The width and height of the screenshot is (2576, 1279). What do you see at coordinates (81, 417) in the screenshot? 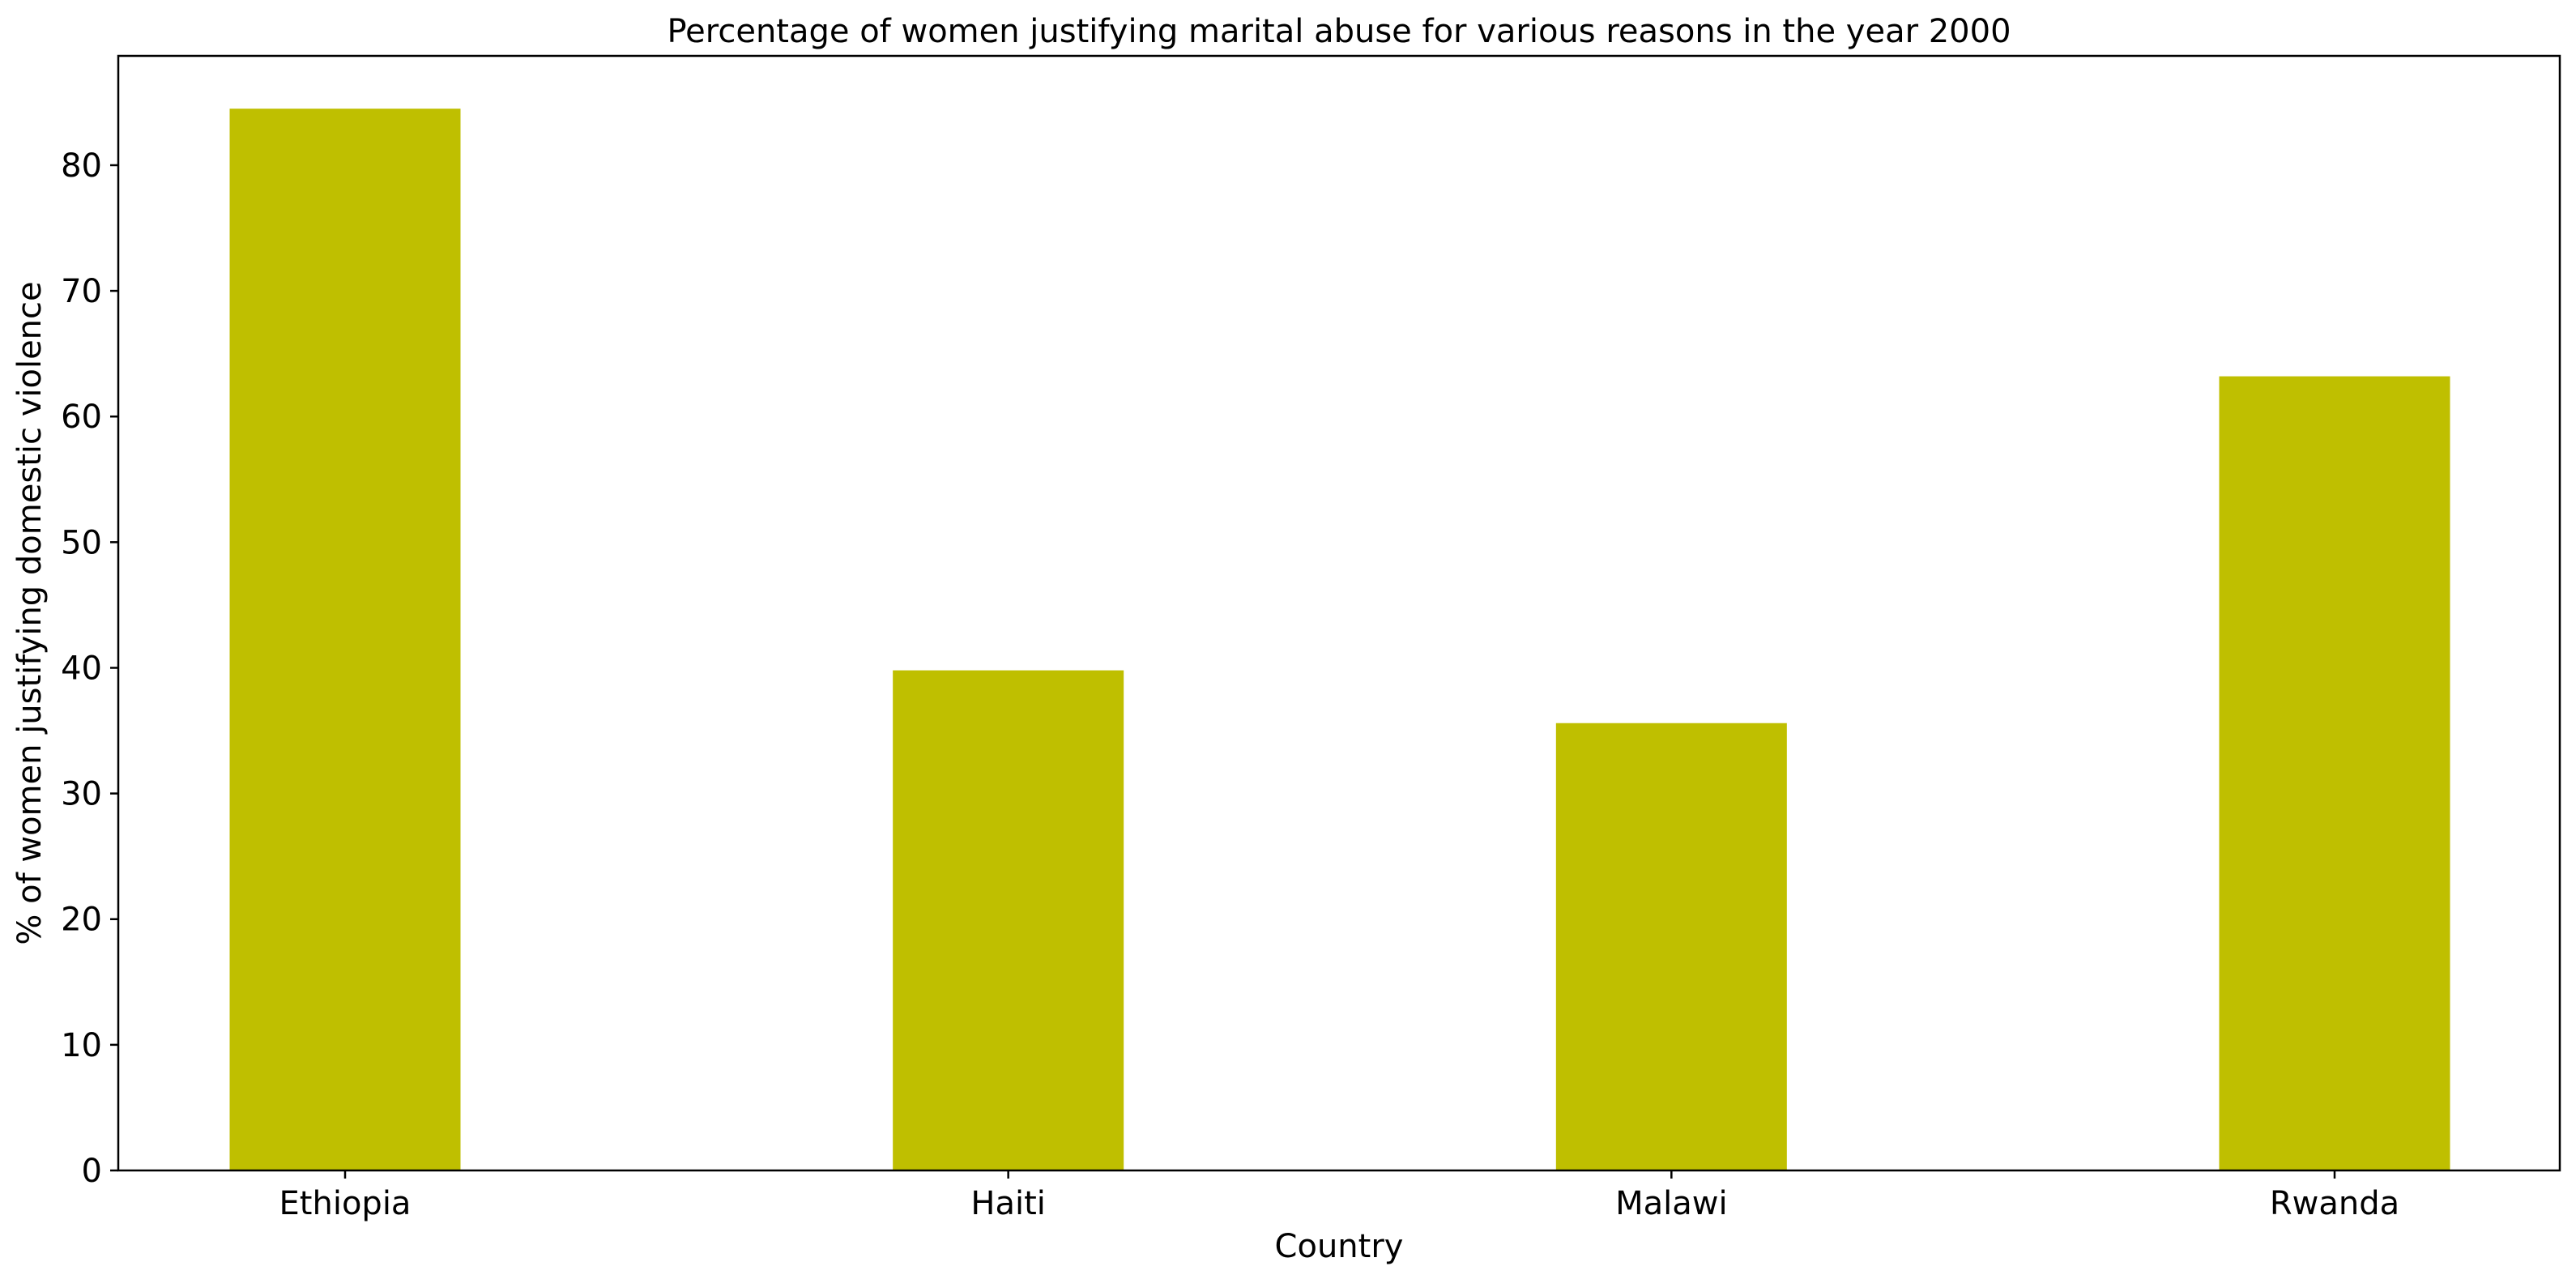
I see `y-tick-label: 60` at bounding box center [81, 417].